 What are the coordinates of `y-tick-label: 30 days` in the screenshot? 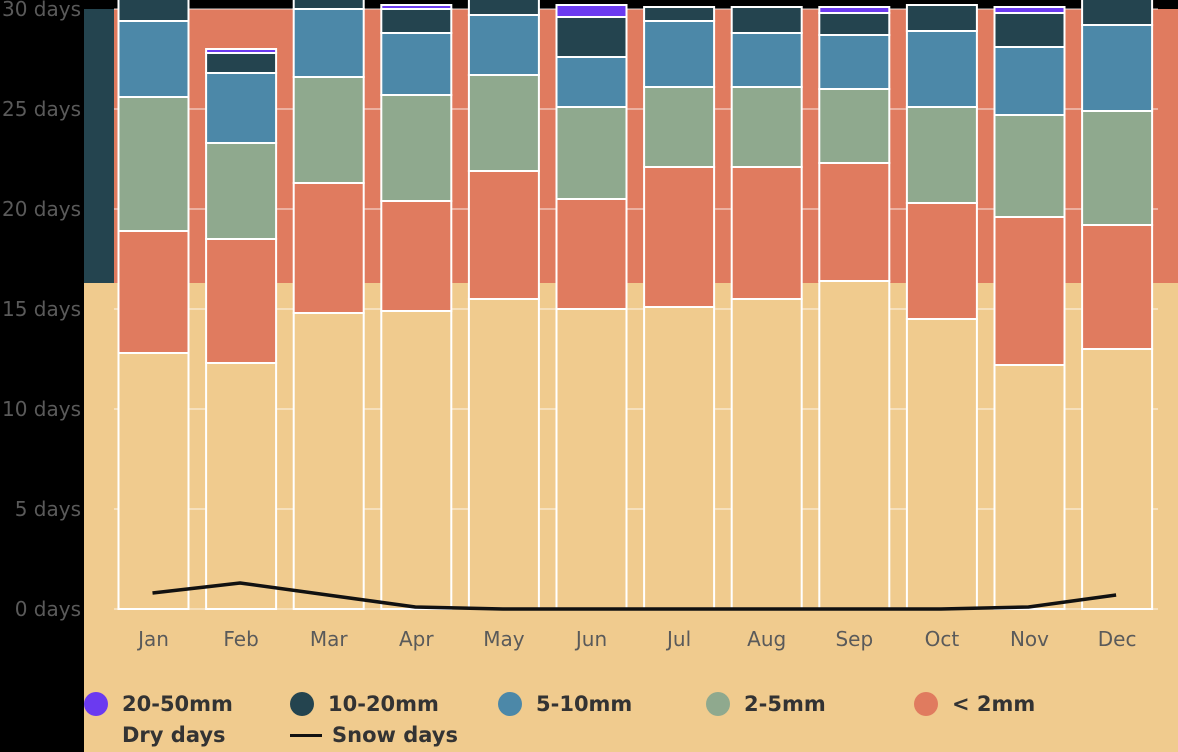 It's located at (41, 10).